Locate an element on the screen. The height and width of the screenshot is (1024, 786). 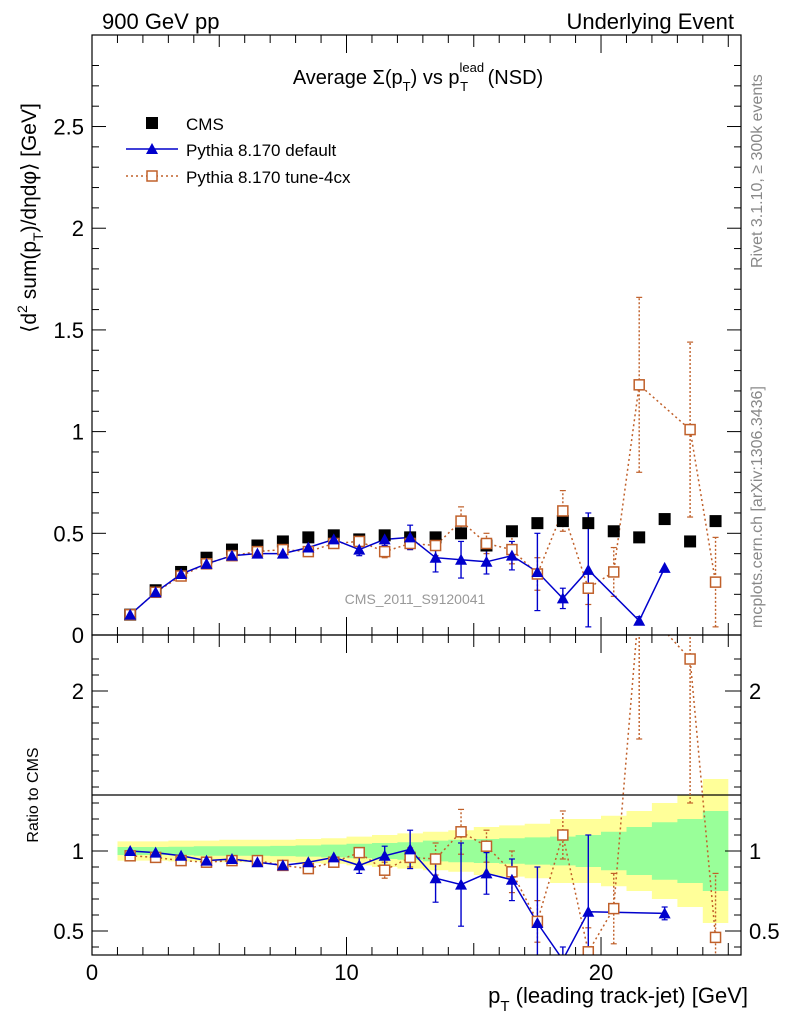
ratio-y-axis-label: Ratio to CMS is located at coordinates (33, 794).